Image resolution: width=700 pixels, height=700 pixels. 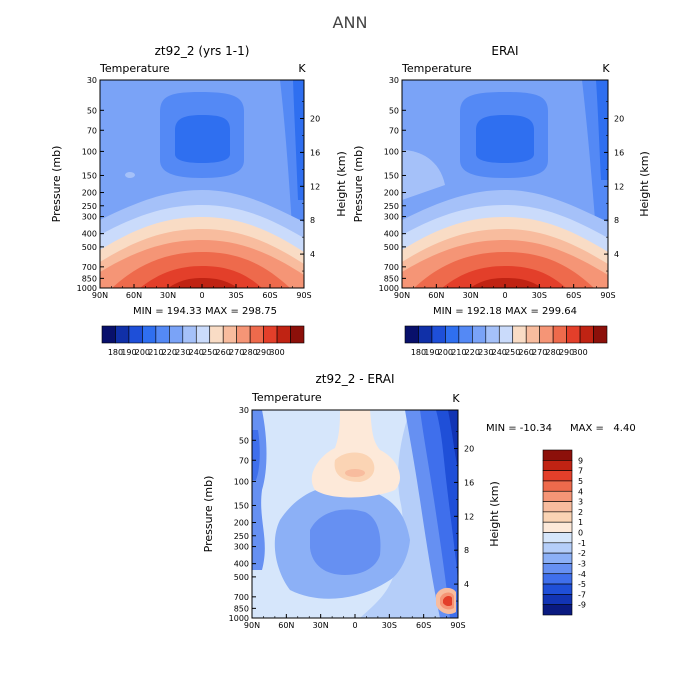 I want to click on panel-title: zt92_2 - ERAI, so click(x=354, y=379).